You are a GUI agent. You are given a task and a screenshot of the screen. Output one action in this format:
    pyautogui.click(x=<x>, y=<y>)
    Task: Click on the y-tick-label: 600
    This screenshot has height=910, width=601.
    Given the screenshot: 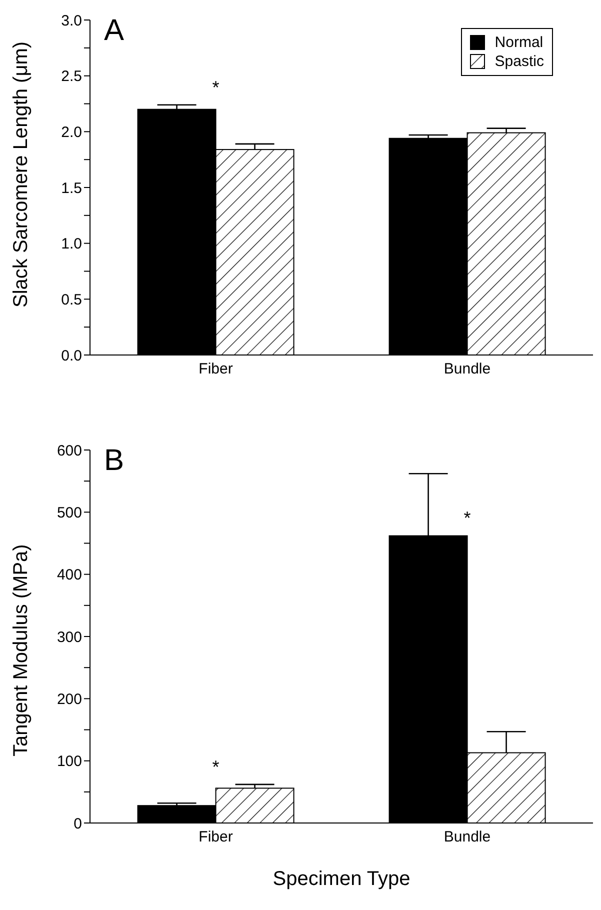 What is the action you would take?
    pyautogui.click(x=69, y=451)
    